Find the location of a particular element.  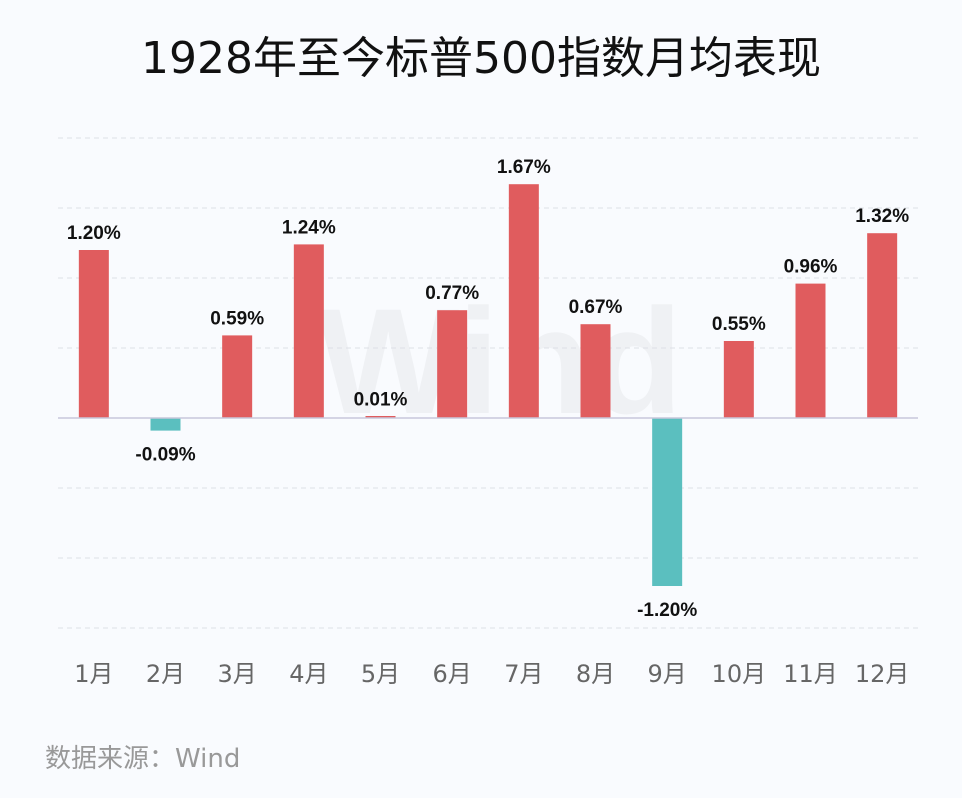

data-label: 1.24% is located at coordinates (309, 227).